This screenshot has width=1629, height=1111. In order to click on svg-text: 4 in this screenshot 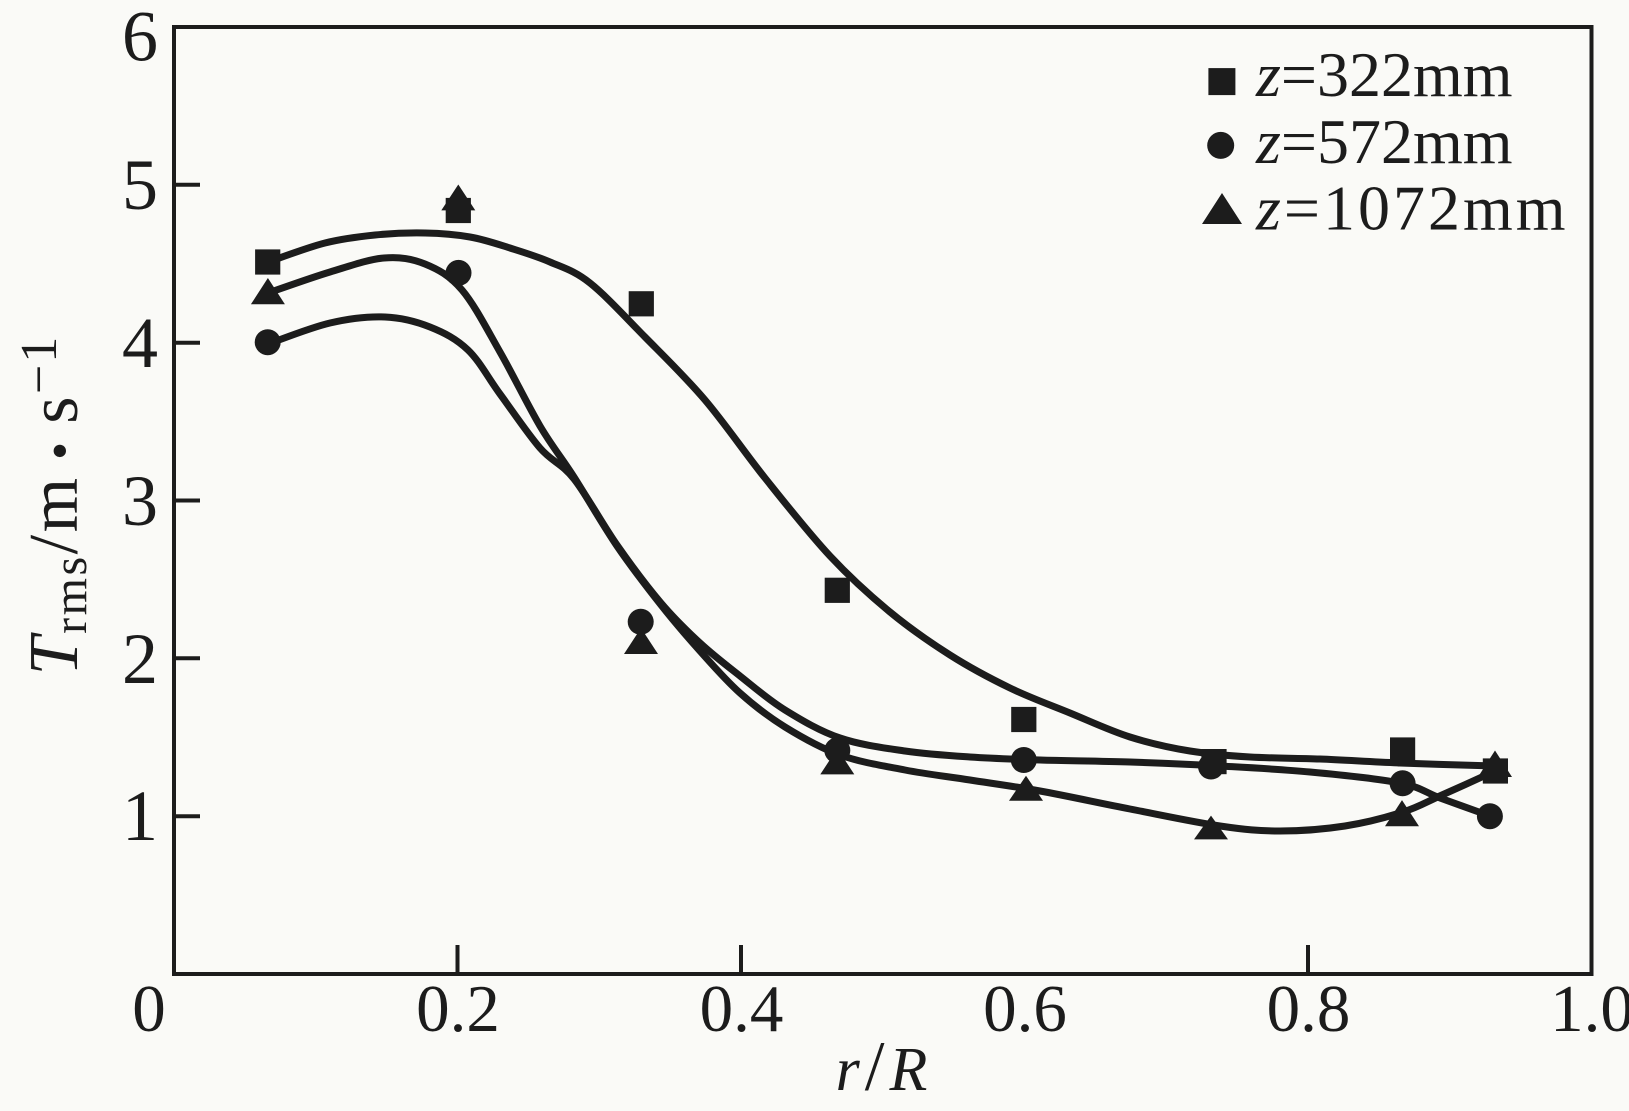, I will do `click(140, 343)`.